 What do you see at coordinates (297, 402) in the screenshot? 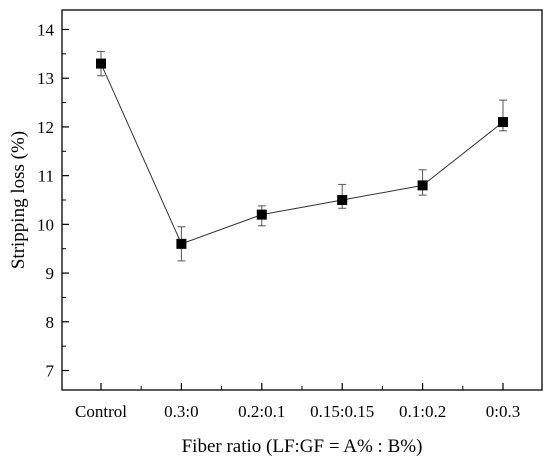
I see `x-axis-ticks: Control 0.3:0 0.2:0.1 0.15:0.15 0.1:0.2 0:0.3` at bounding box center [297, 402].